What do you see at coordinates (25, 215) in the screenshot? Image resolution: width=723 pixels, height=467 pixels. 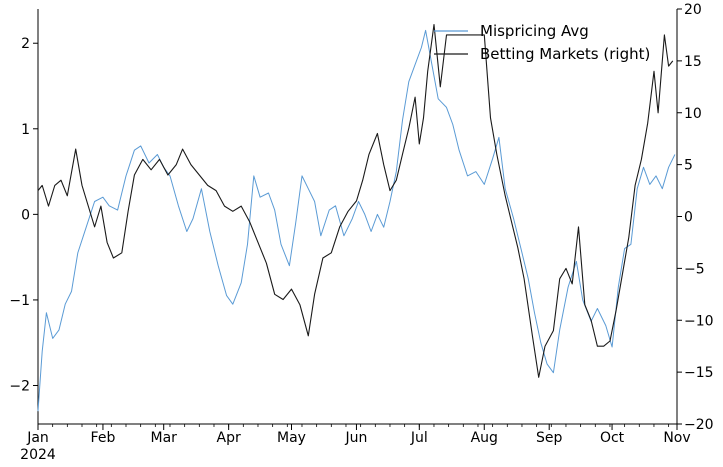 I see `left-y-tick-label: 0` at bounding box center [25, 215].